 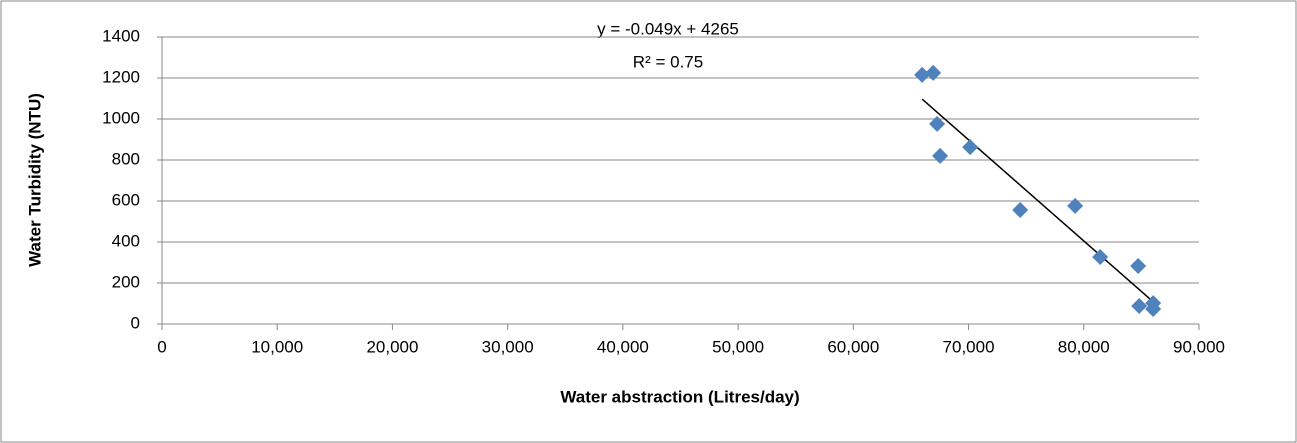 What do you see at coordinates (853, 346) in the screenshot?
I see `x-tick-label: 60,000` at bounding box center [853, 346].